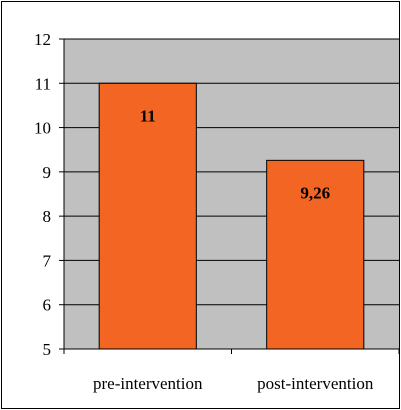 The height and width of the screenshot is (410, 401). Describe the element at coordinates (315, 254) in the screenshot. I see `bar-post-intervention` at that location.